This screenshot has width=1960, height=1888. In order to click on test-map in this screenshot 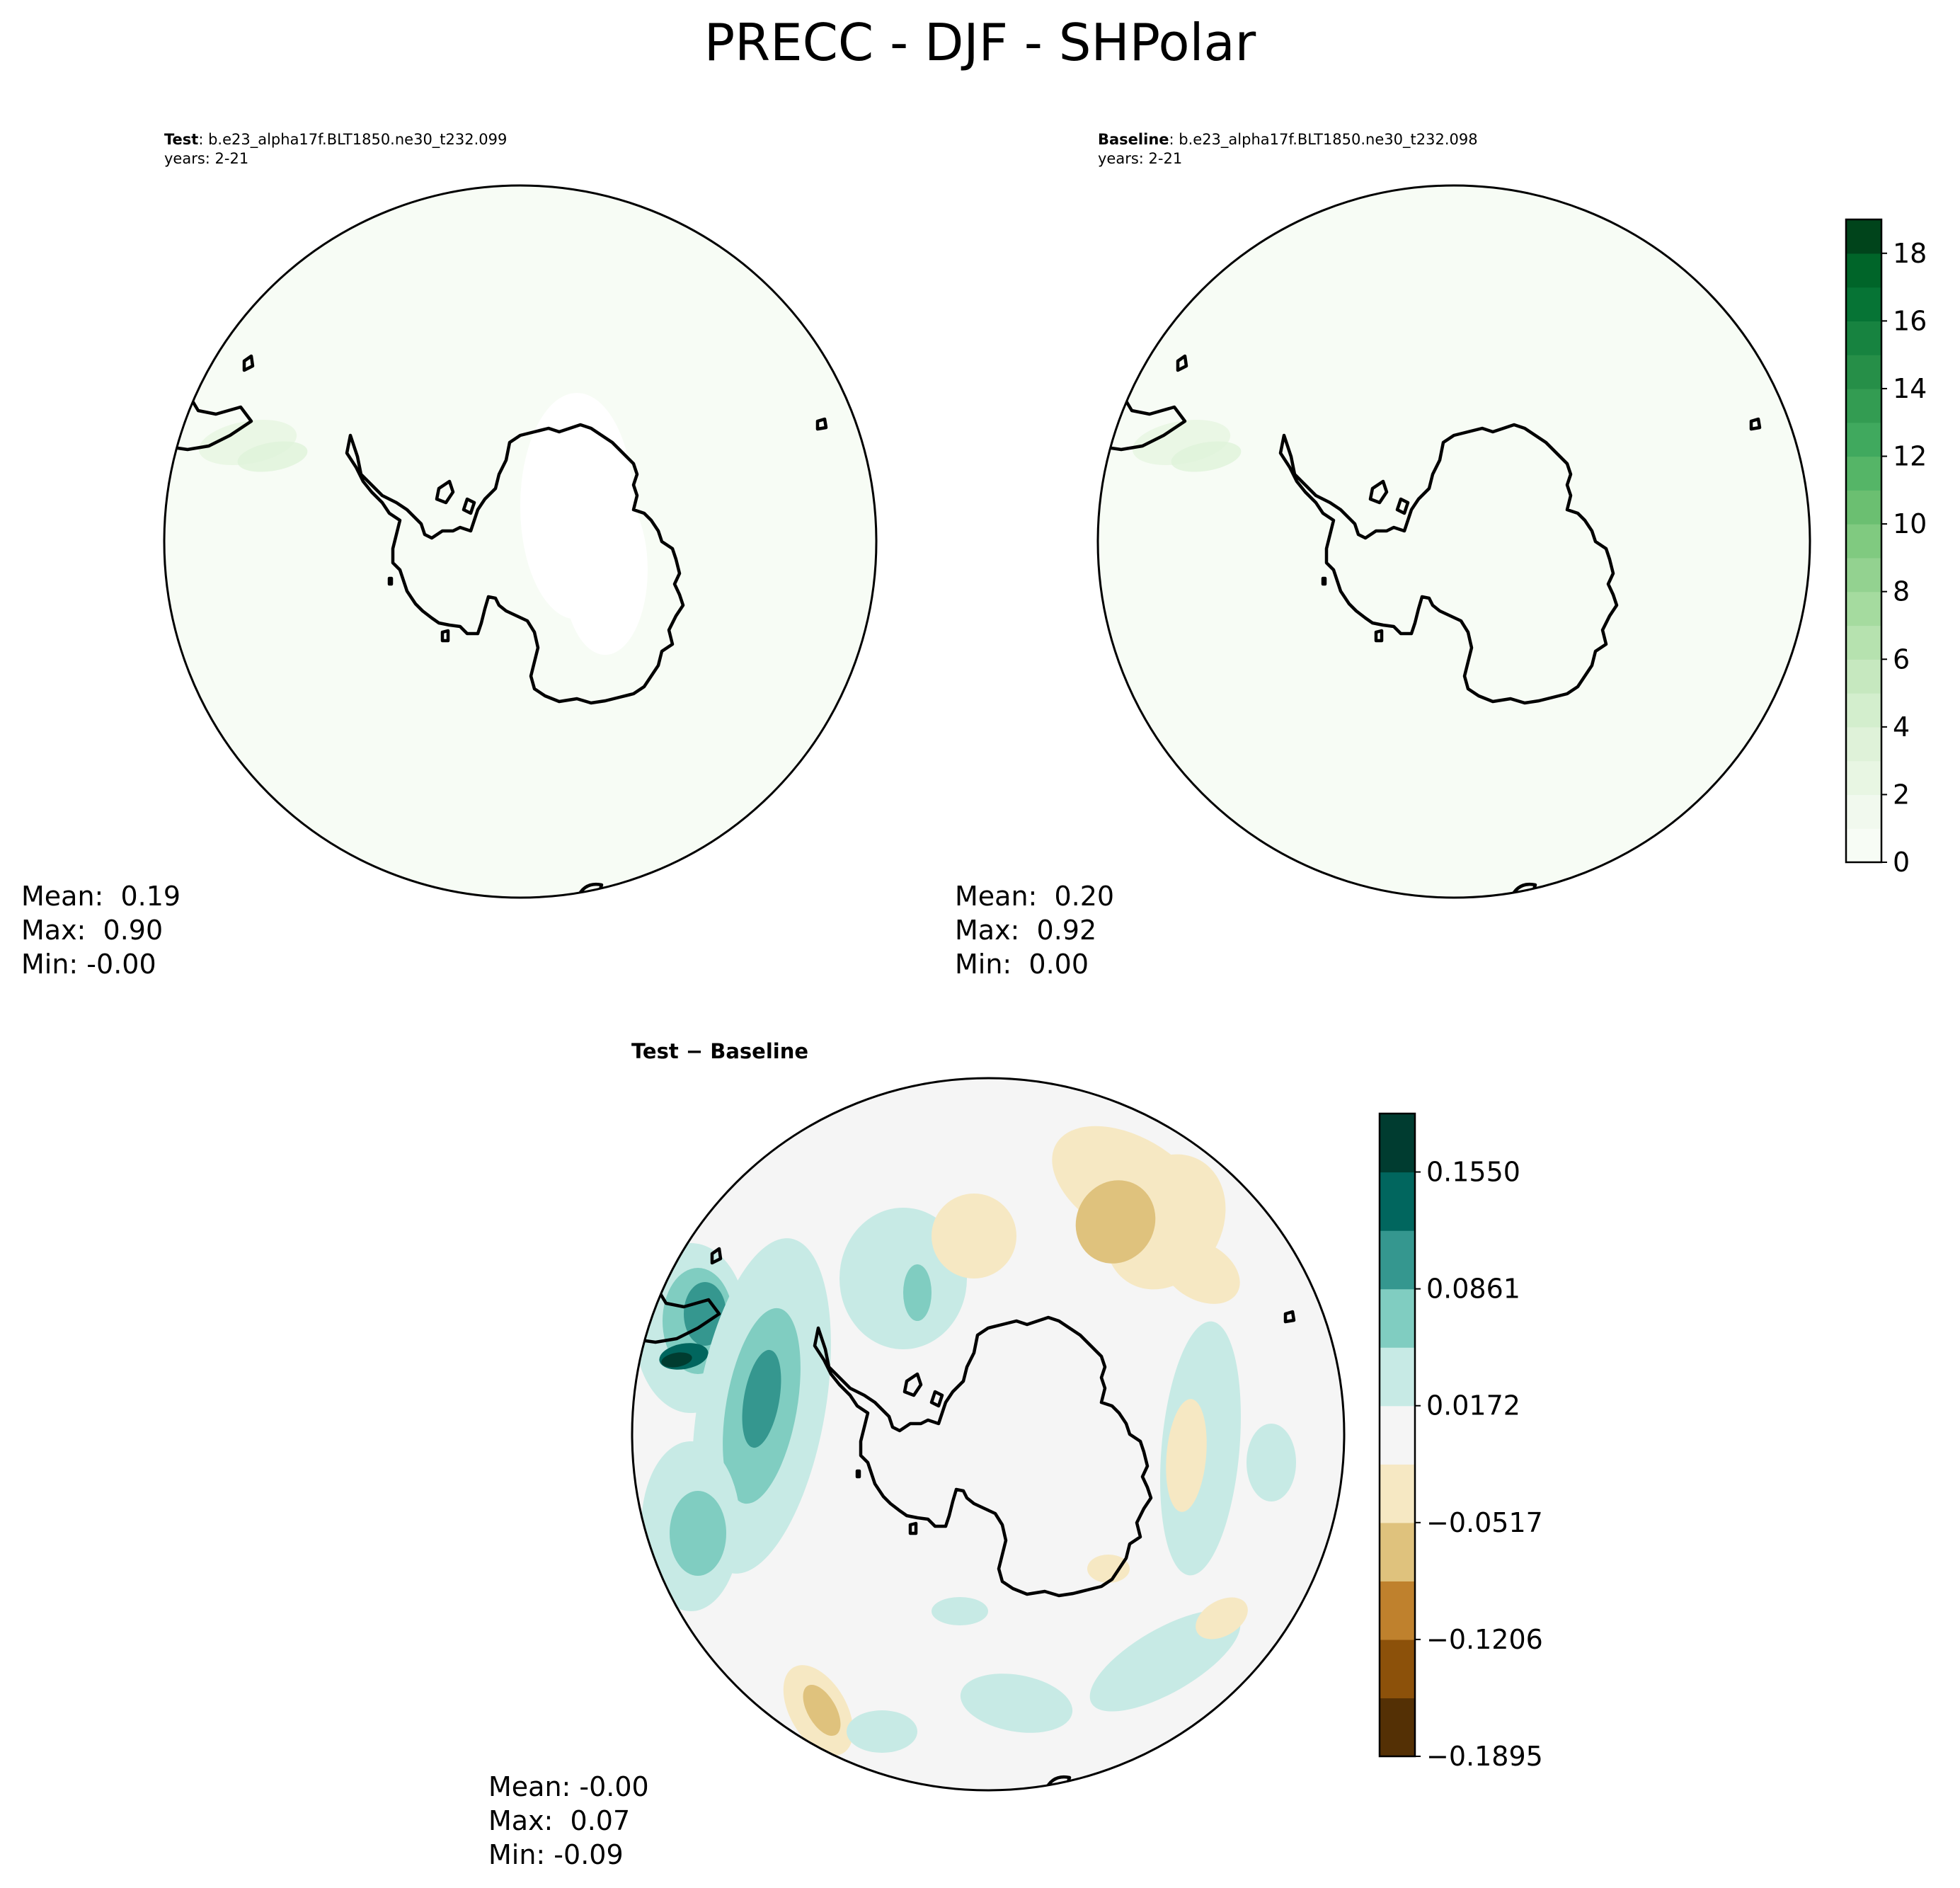, I will do `click(513, 541)`.